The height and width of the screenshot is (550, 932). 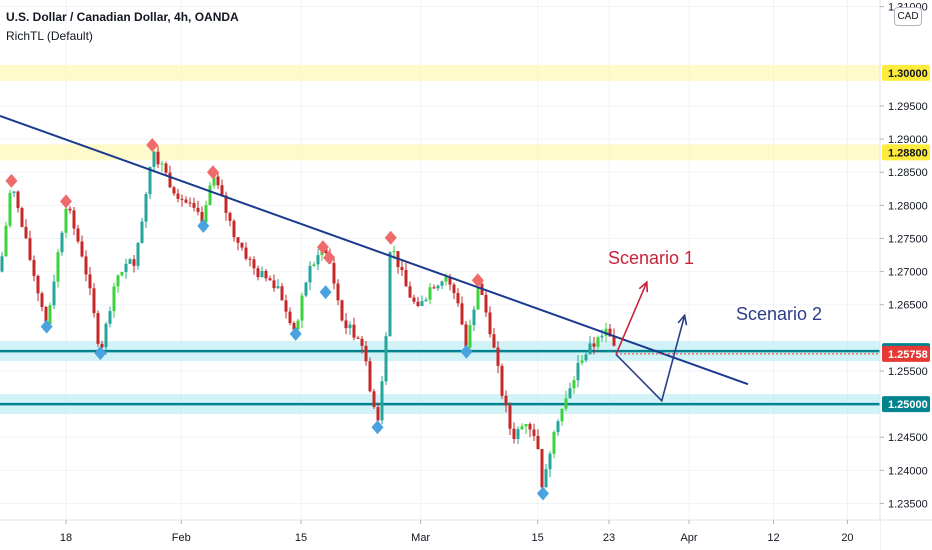 What do you see at coordinates (908, 16) in the screenshot?
I see `currency-badge: CAD` at bounding box center [908, 16].